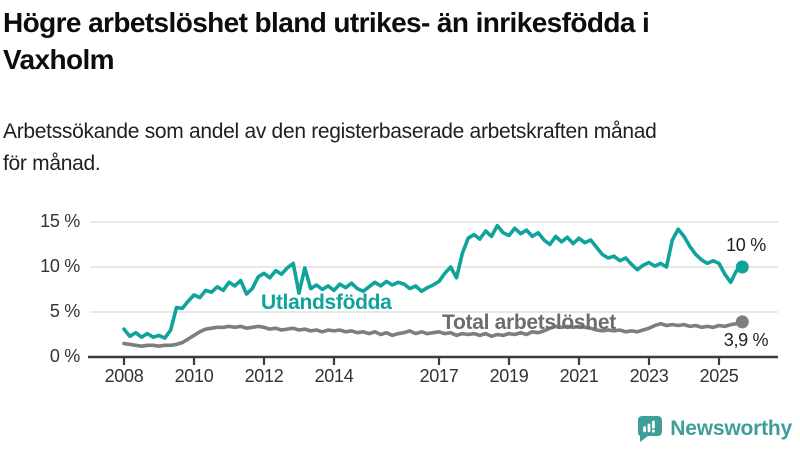 The width and height of the screenshot is (800, 450). I want to click on end-dot-total, so click(742, 322).